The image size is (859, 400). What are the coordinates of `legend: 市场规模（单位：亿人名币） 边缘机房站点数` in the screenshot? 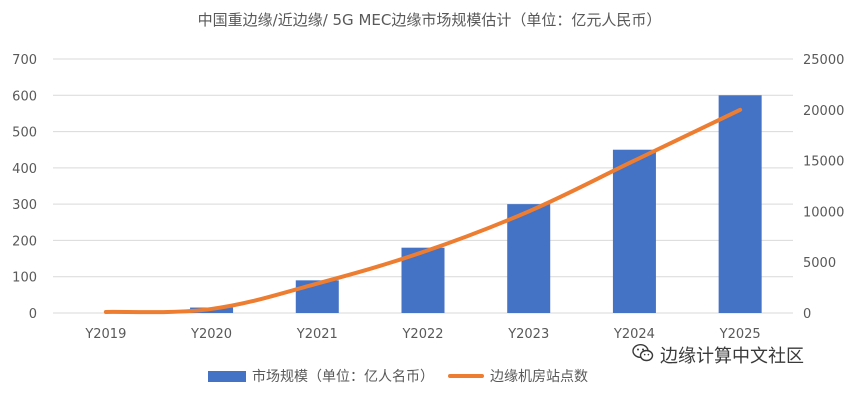 It's located at (405, 376).